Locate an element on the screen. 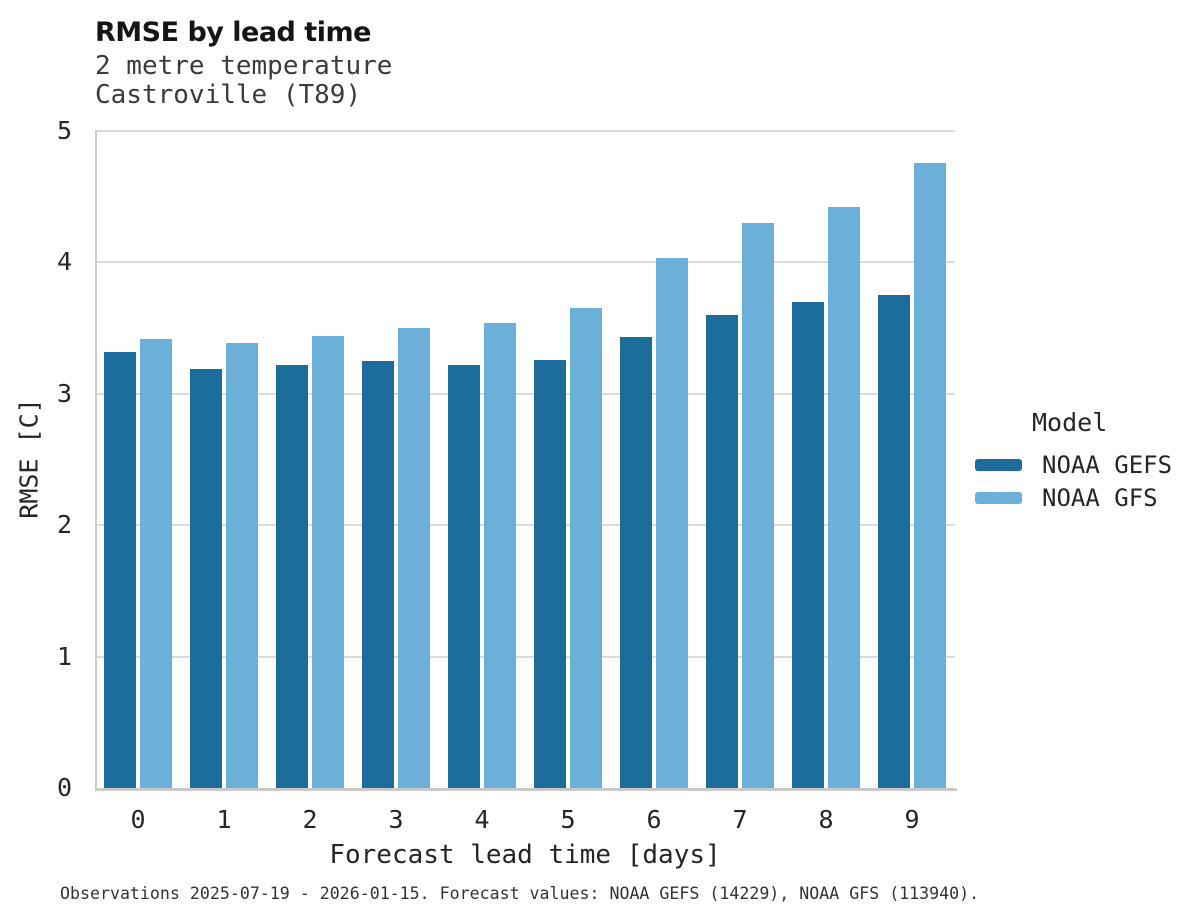  legend-item: NOAA GEFS is located at coordinates (1082, 465).